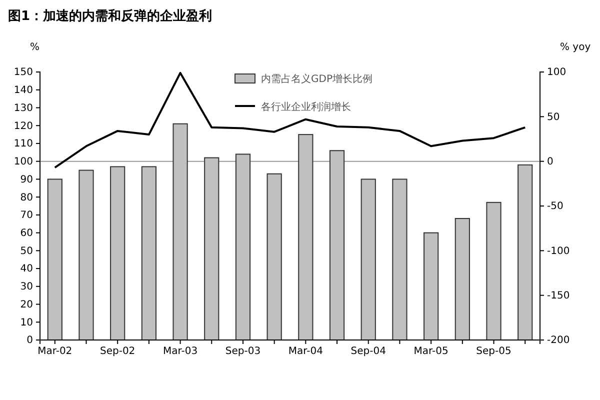 The width and height of the screenshot is (600, 400). What do you see at coordinates (55, 352) in the screenshot?
I see `x-tick-label: Mar-02` at bounding box center [55, 352].